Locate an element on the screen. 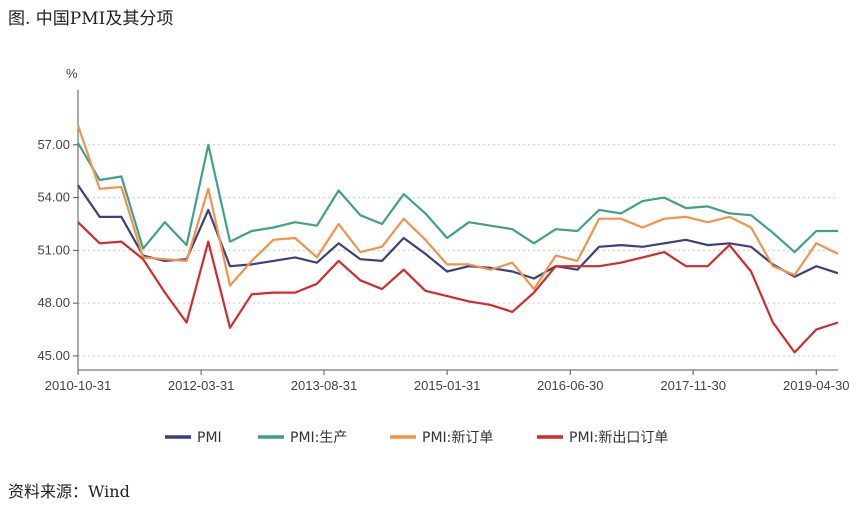  y-tick-label: 48.00 is located at coordinates (53, 302).